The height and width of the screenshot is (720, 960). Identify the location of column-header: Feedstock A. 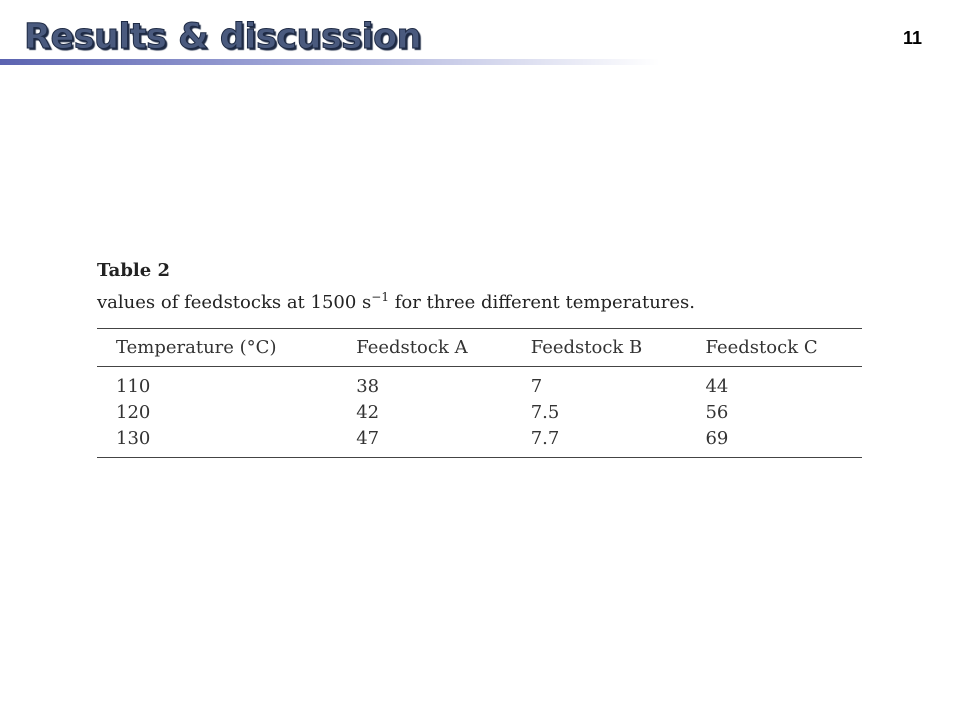
(424, 347).